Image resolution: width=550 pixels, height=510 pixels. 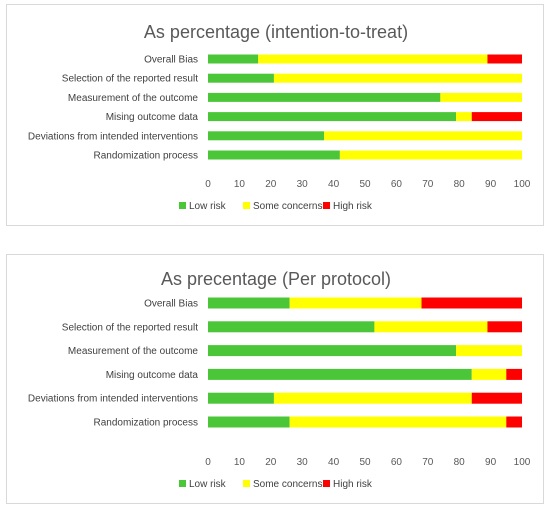 I want to click on chart-title: As percentage (intention-to-treat), so click(x=276, y=32).